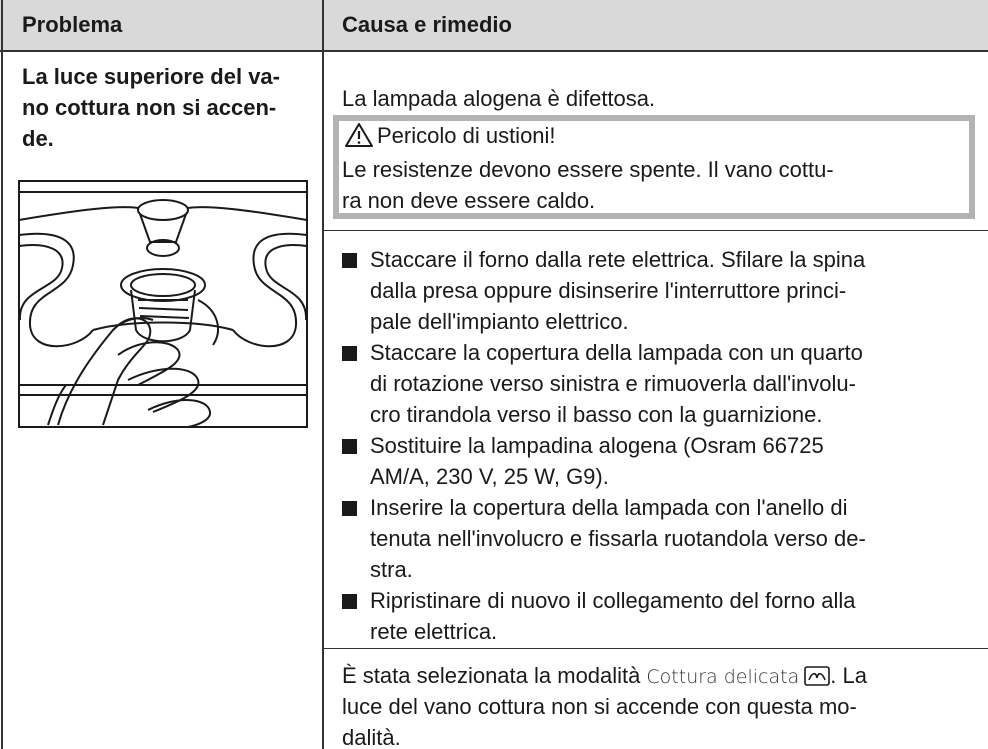 This screenshot has height=749, width=988. I want to click on table-border, so click(2, 374).